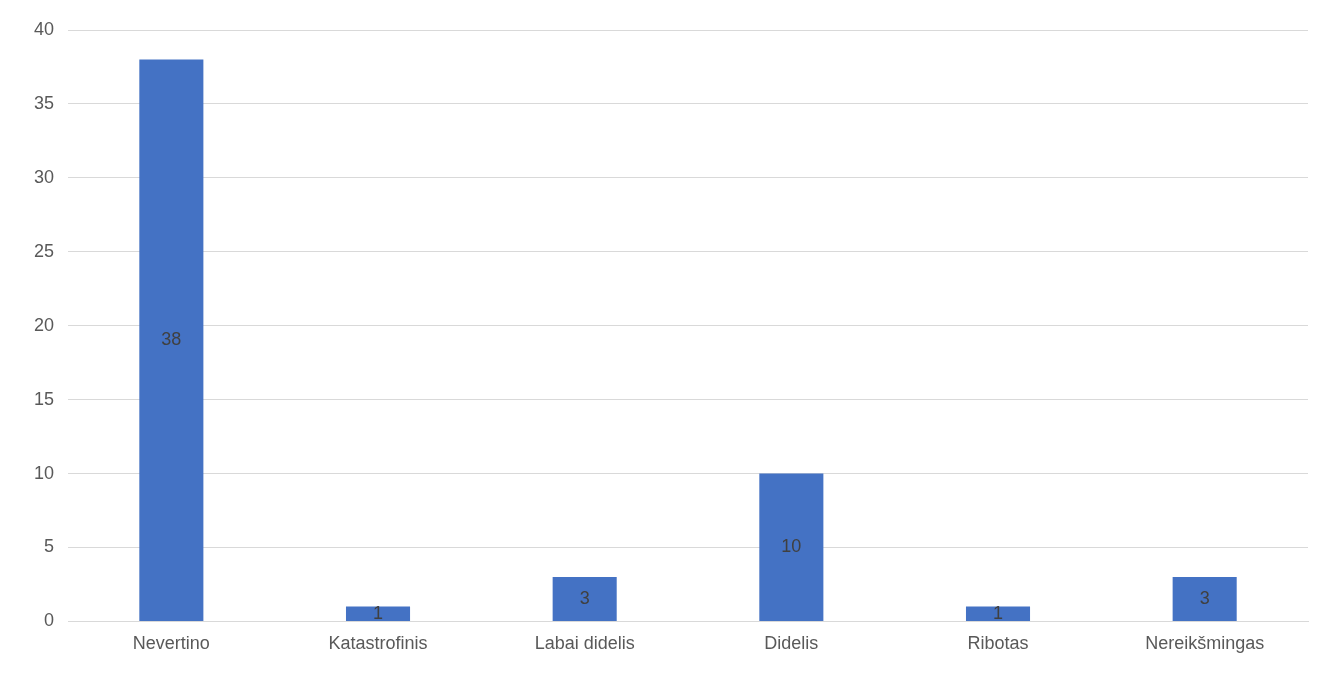  What do you see at coordinates (1205, 643) in the screenshot?
I see `x-tick-label: Nereikšmingas` at bounding box center [1205, 643].